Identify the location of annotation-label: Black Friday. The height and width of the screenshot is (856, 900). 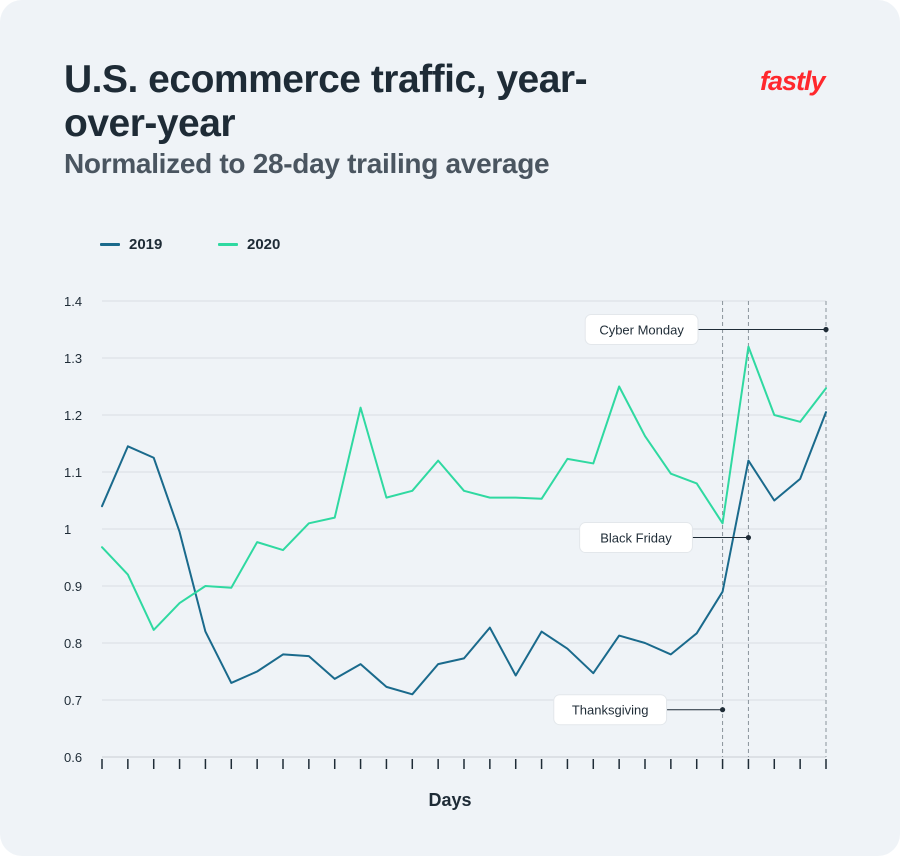
(636, 538).